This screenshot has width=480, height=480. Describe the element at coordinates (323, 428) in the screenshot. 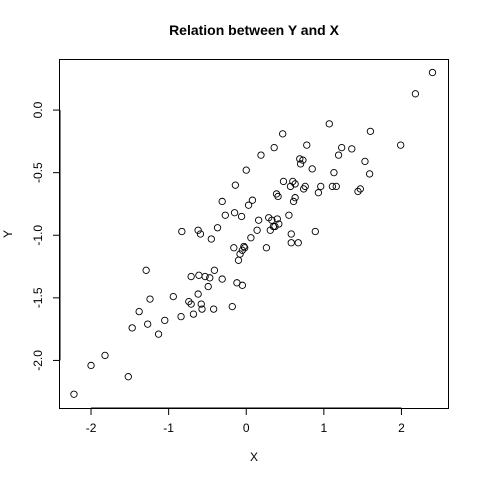

I see `x-tick-label: 1` at that location.